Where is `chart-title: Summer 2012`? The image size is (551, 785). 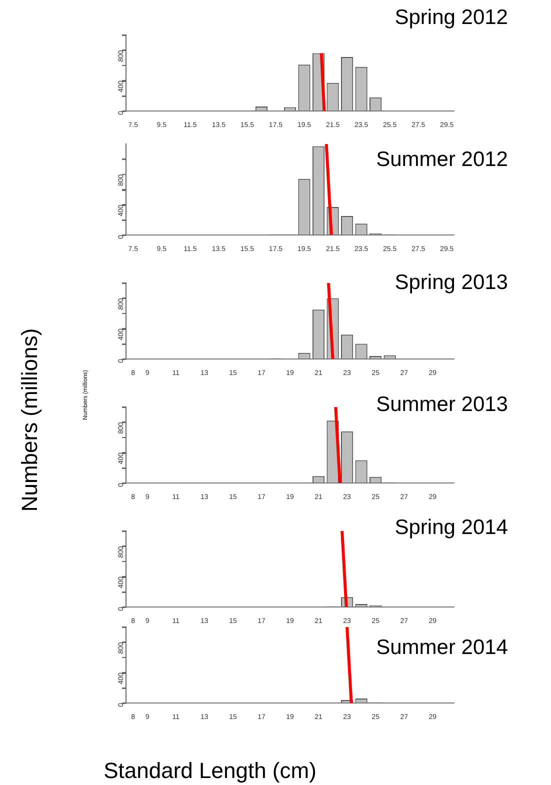 chart-title: Summer 2012 is located at coordinates (442, 160).